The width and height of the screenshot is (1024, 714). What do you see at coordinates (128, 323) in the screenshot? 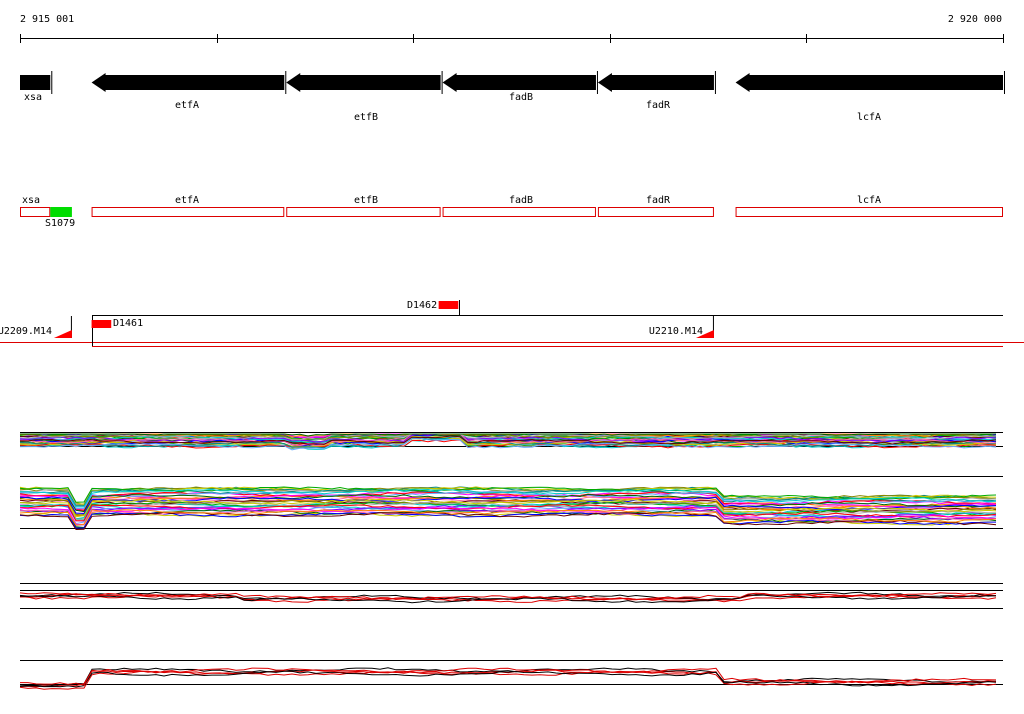
I see `marker-label-d1461: D1461` at bounding box center [128, 323].